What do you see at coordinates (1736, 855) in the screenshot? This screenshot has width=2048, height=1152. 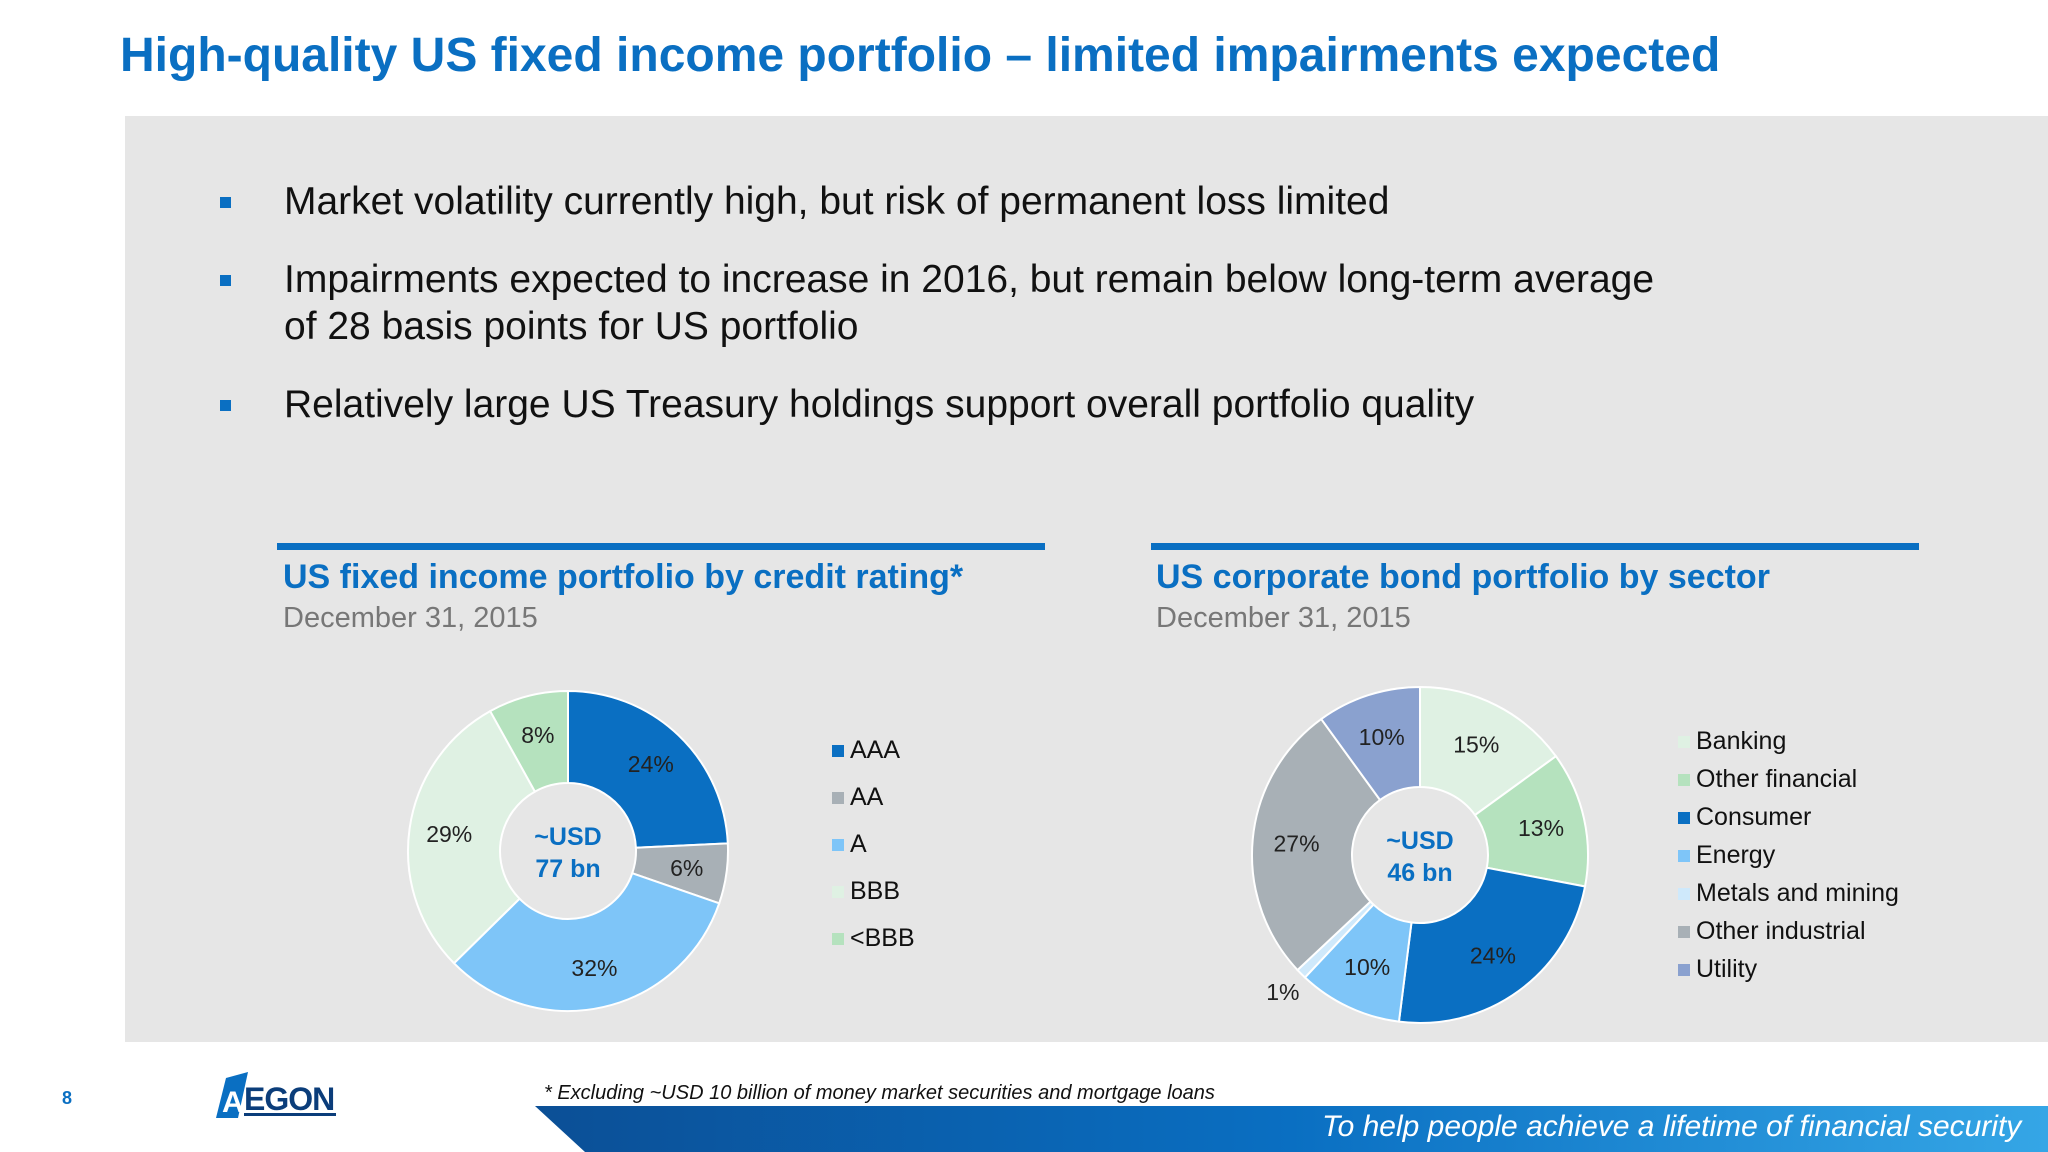 I see `legend-label: Energy` at bounding box center [1736, 855].